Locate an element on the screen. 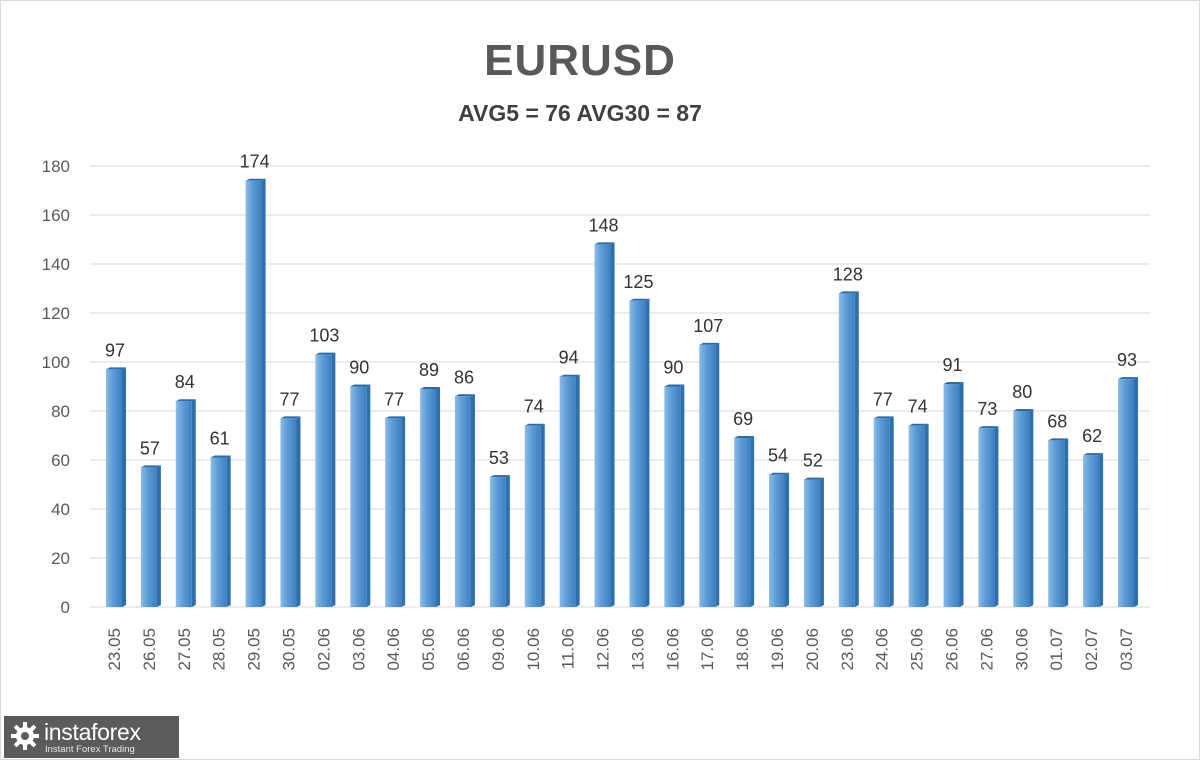 This screenshot has width=1200, height=760. data-label: 90 is located at coordinates (673, 368).